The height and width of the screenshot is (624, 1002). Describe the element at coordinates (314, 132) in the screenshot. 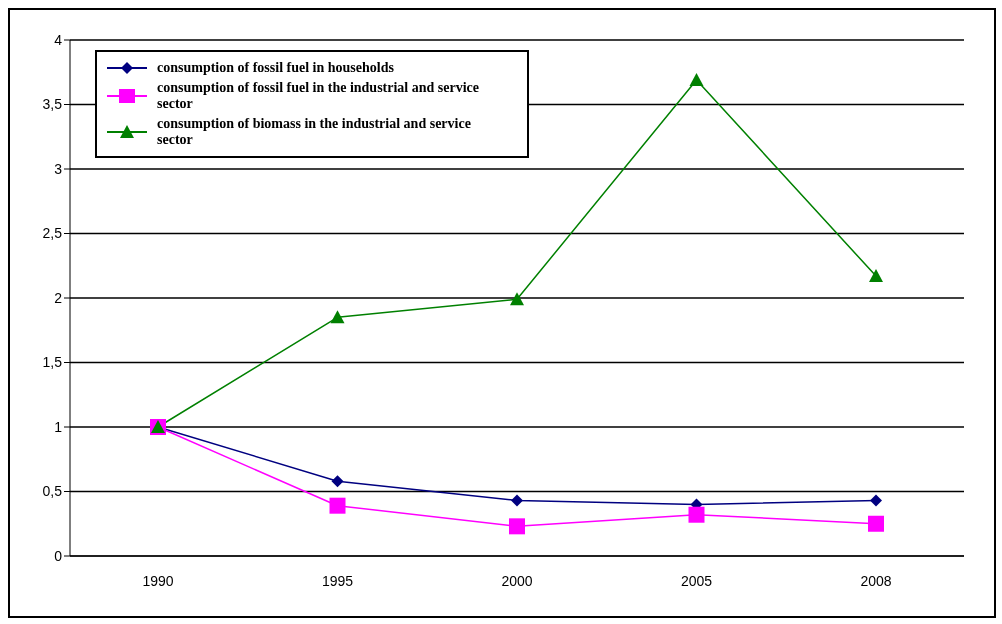

I see `legend-label: consumption of biomass in the industrial and service sector` at that location.